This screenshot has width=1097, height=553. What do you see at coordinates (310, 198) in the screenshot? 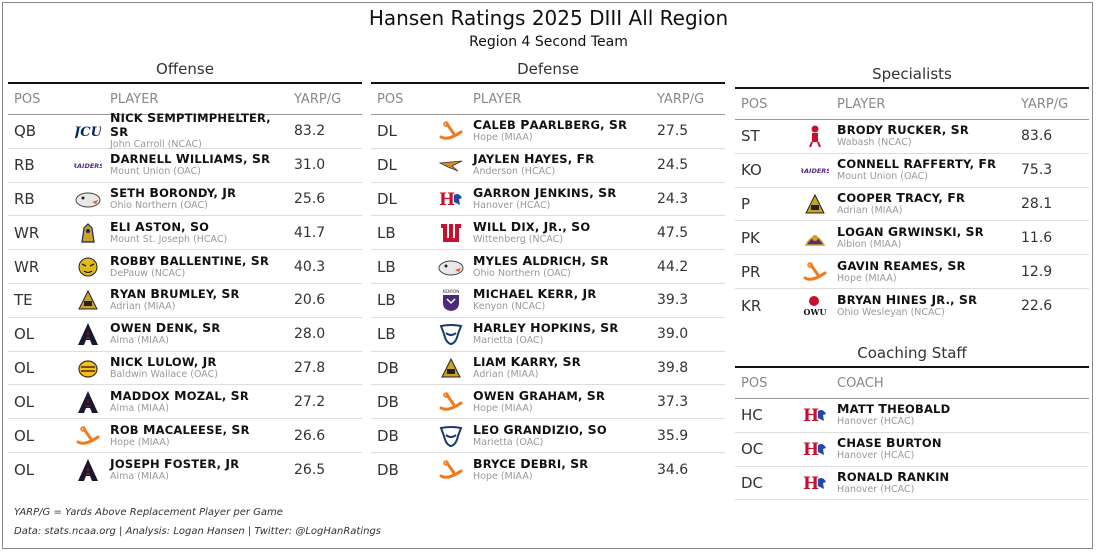
I see `yarp-value: 25.6` at bounding box center [310, 198].